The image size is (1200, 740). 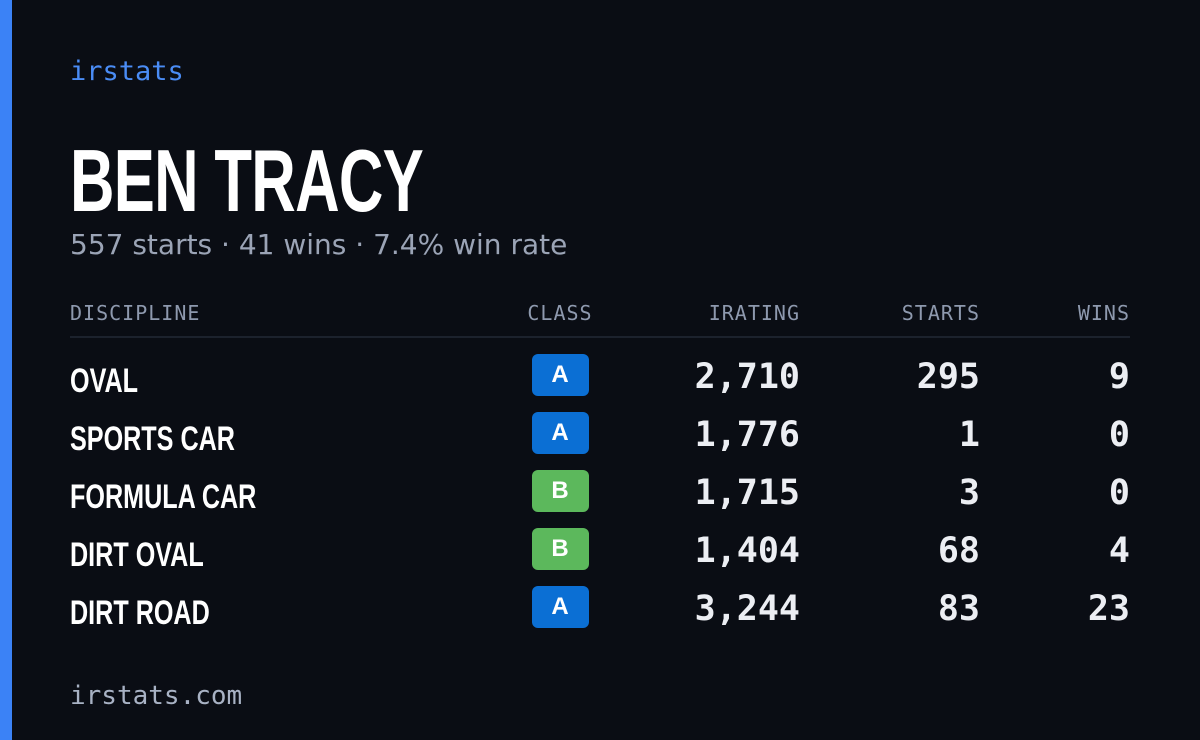 What do you see at coordinates (156, 696) in the screenshot?
I see `footer-link: irstats.com` at bounding box center [156, 696].